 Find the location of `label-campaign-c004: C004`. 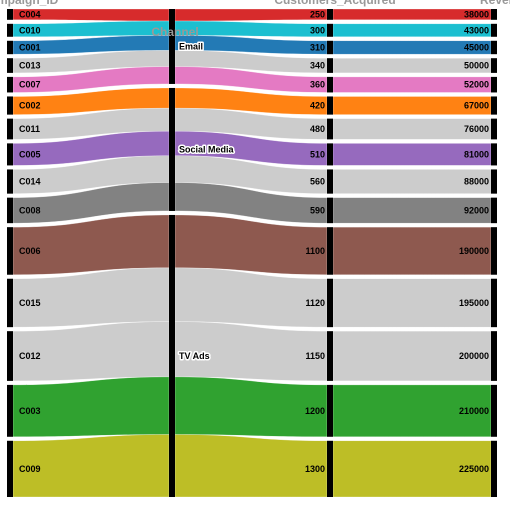

label-campaign-c004: C004 is located at coordinates (30, 14).